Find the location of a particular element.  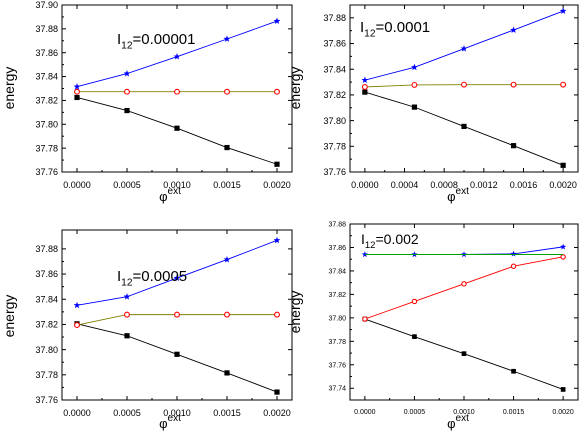

x-tick-label: 0.0008 is located at coordinates (444, 185).